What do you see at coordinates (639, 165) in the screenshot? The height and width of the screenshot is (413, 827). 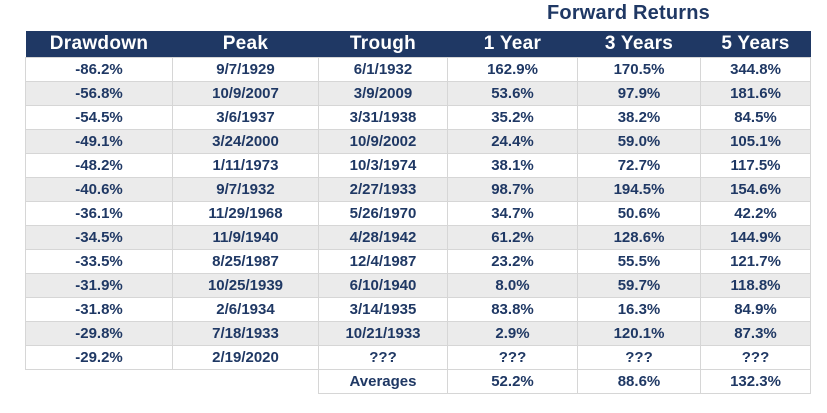 I see `cell-3-years: 72.7%` at bounding box center [639, 165].